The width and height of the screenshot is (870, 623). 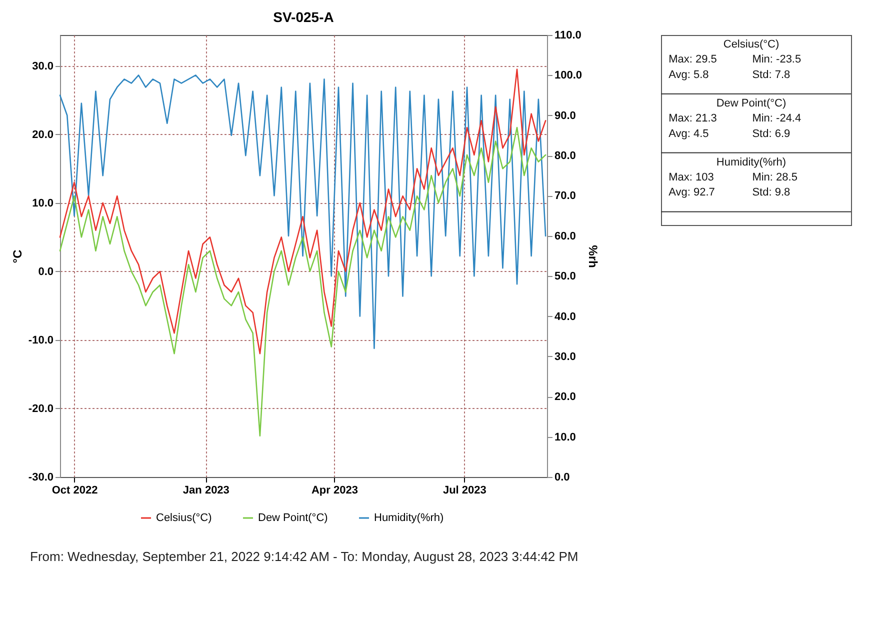 What do you see at coordinates (568, 76) in the screenshot?
I see `y2-tick-label: 100.0` at bounding box center [568, 76].